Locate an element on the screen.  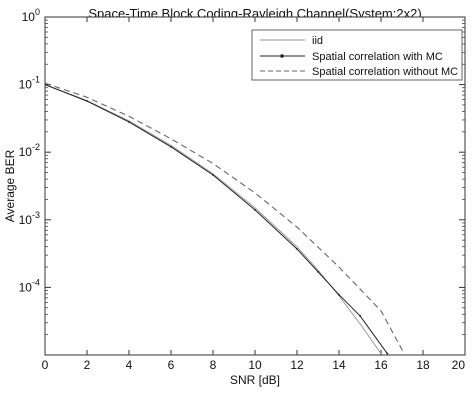
y-tick-base-2: 10 is located at coordinates (26, 152).